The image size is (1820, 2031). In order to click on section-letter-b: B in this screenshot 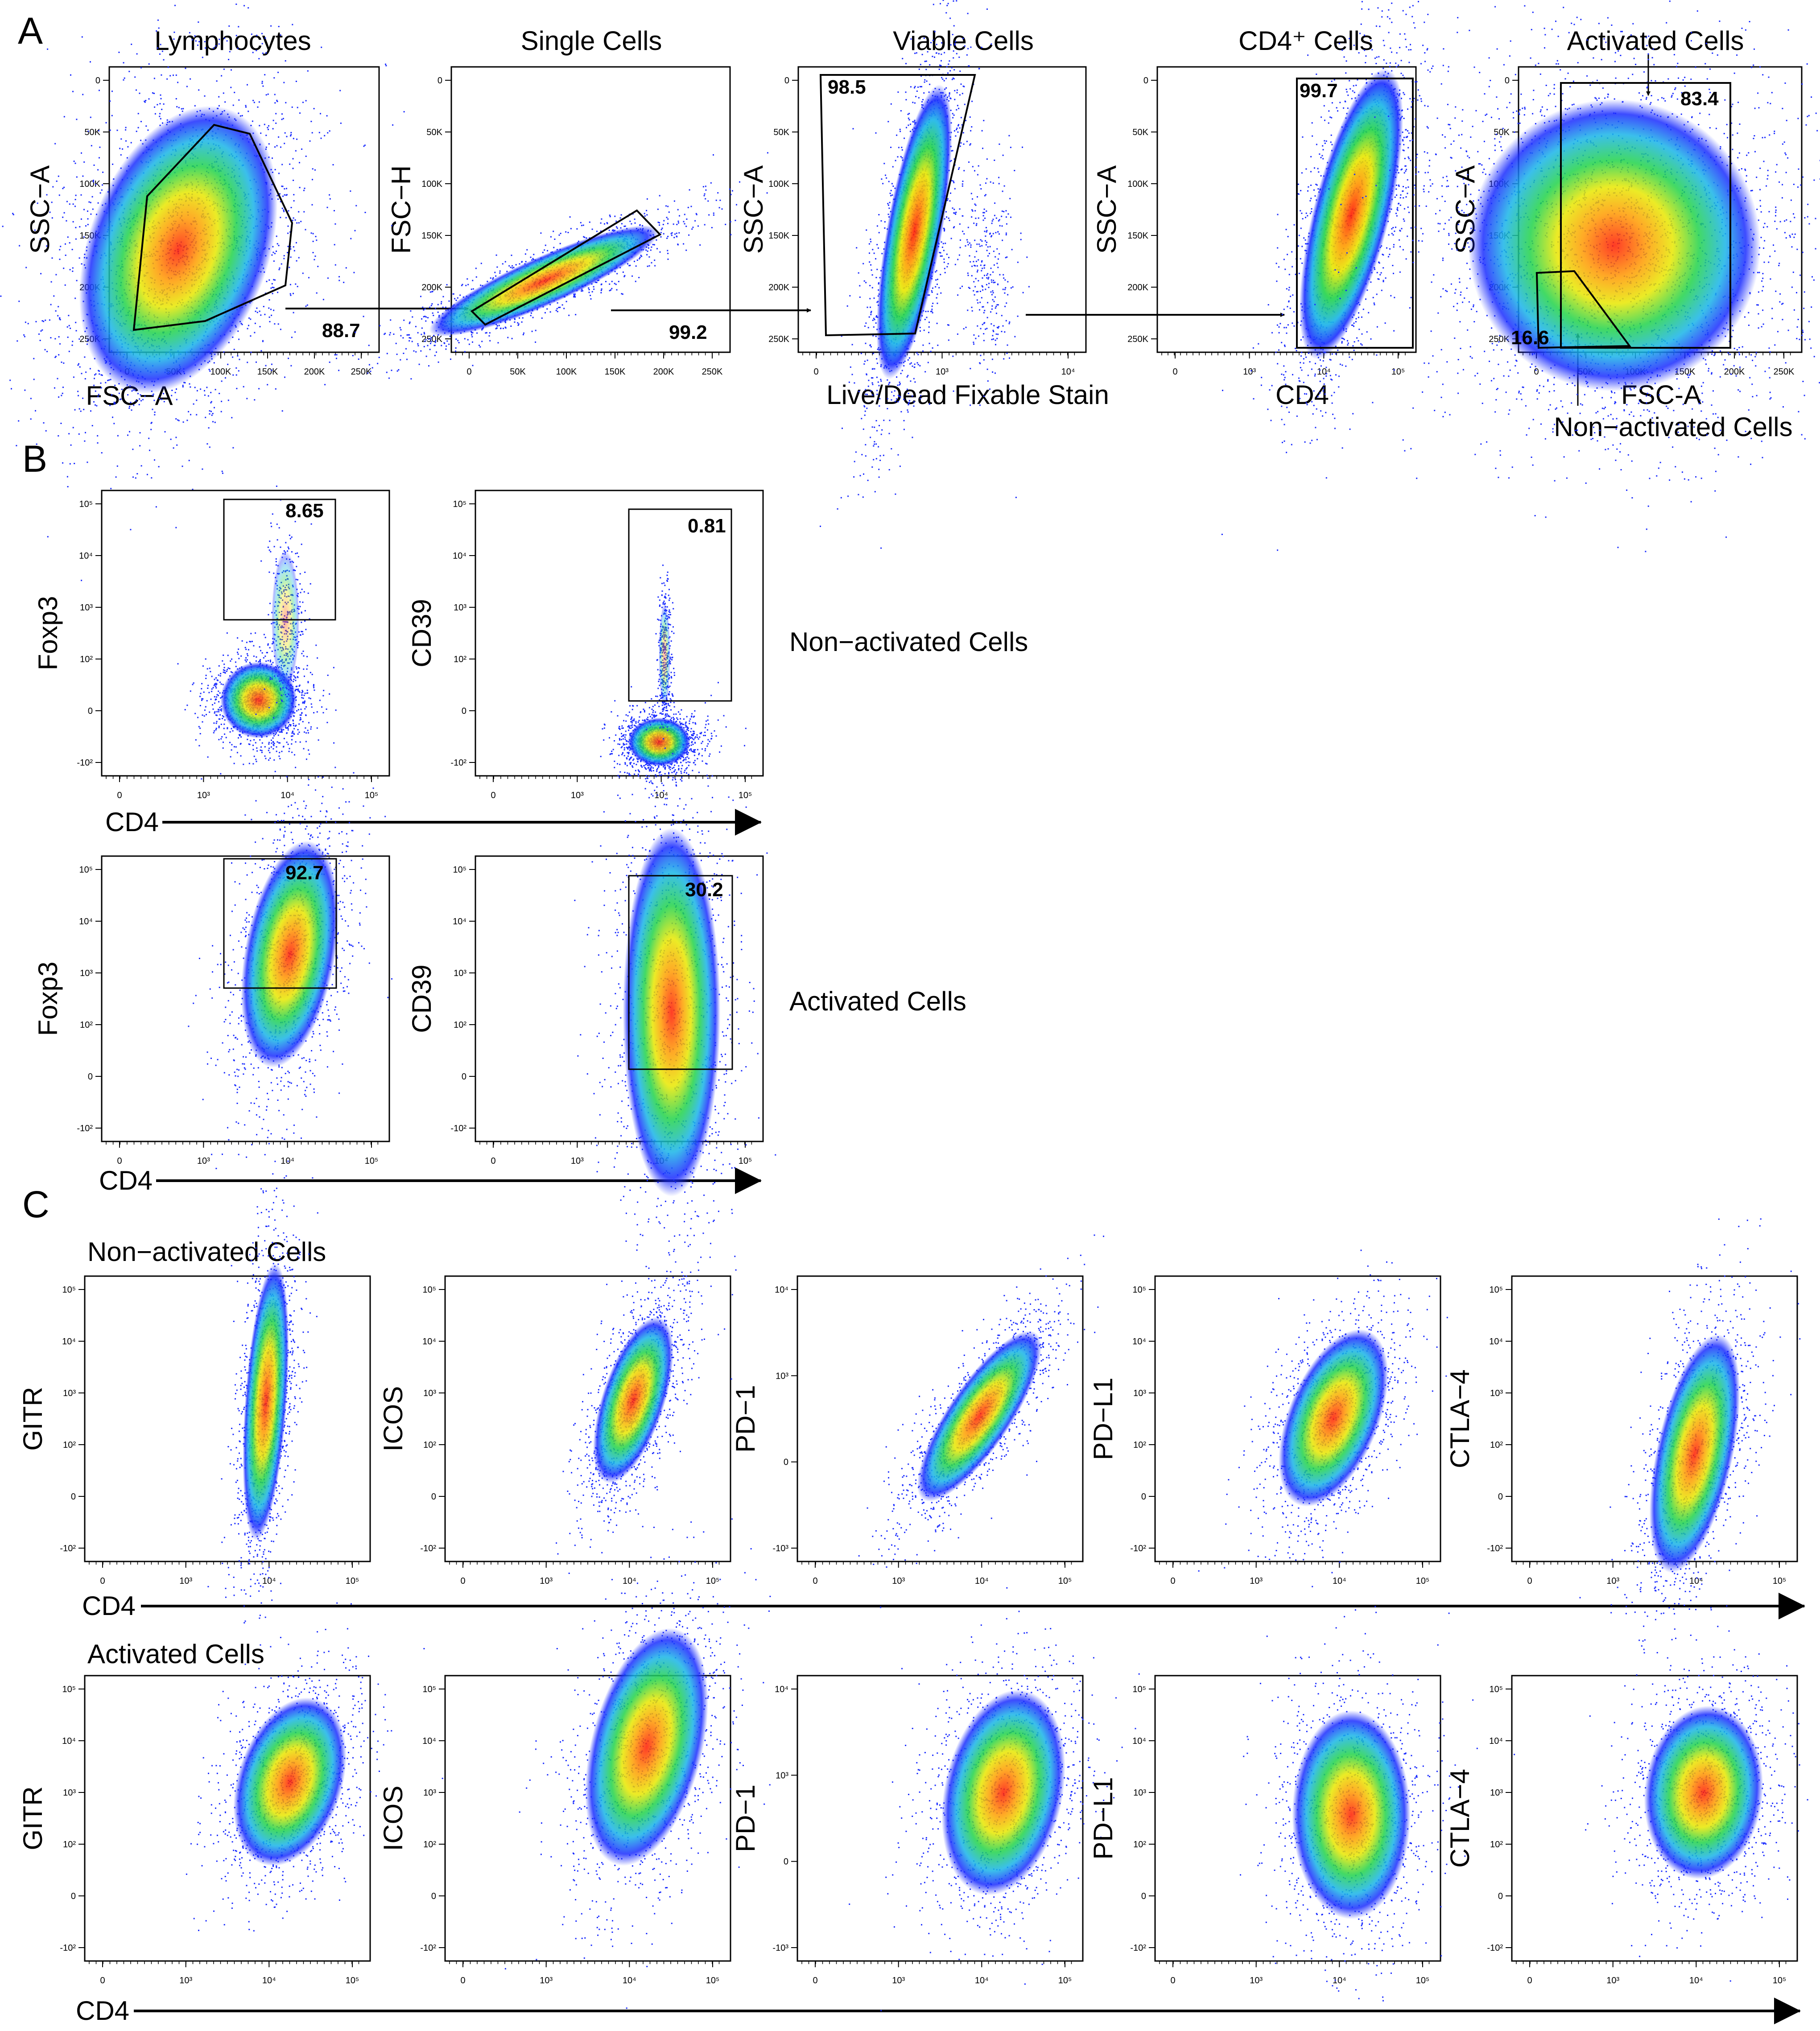, I will do `click(34, 459)`.